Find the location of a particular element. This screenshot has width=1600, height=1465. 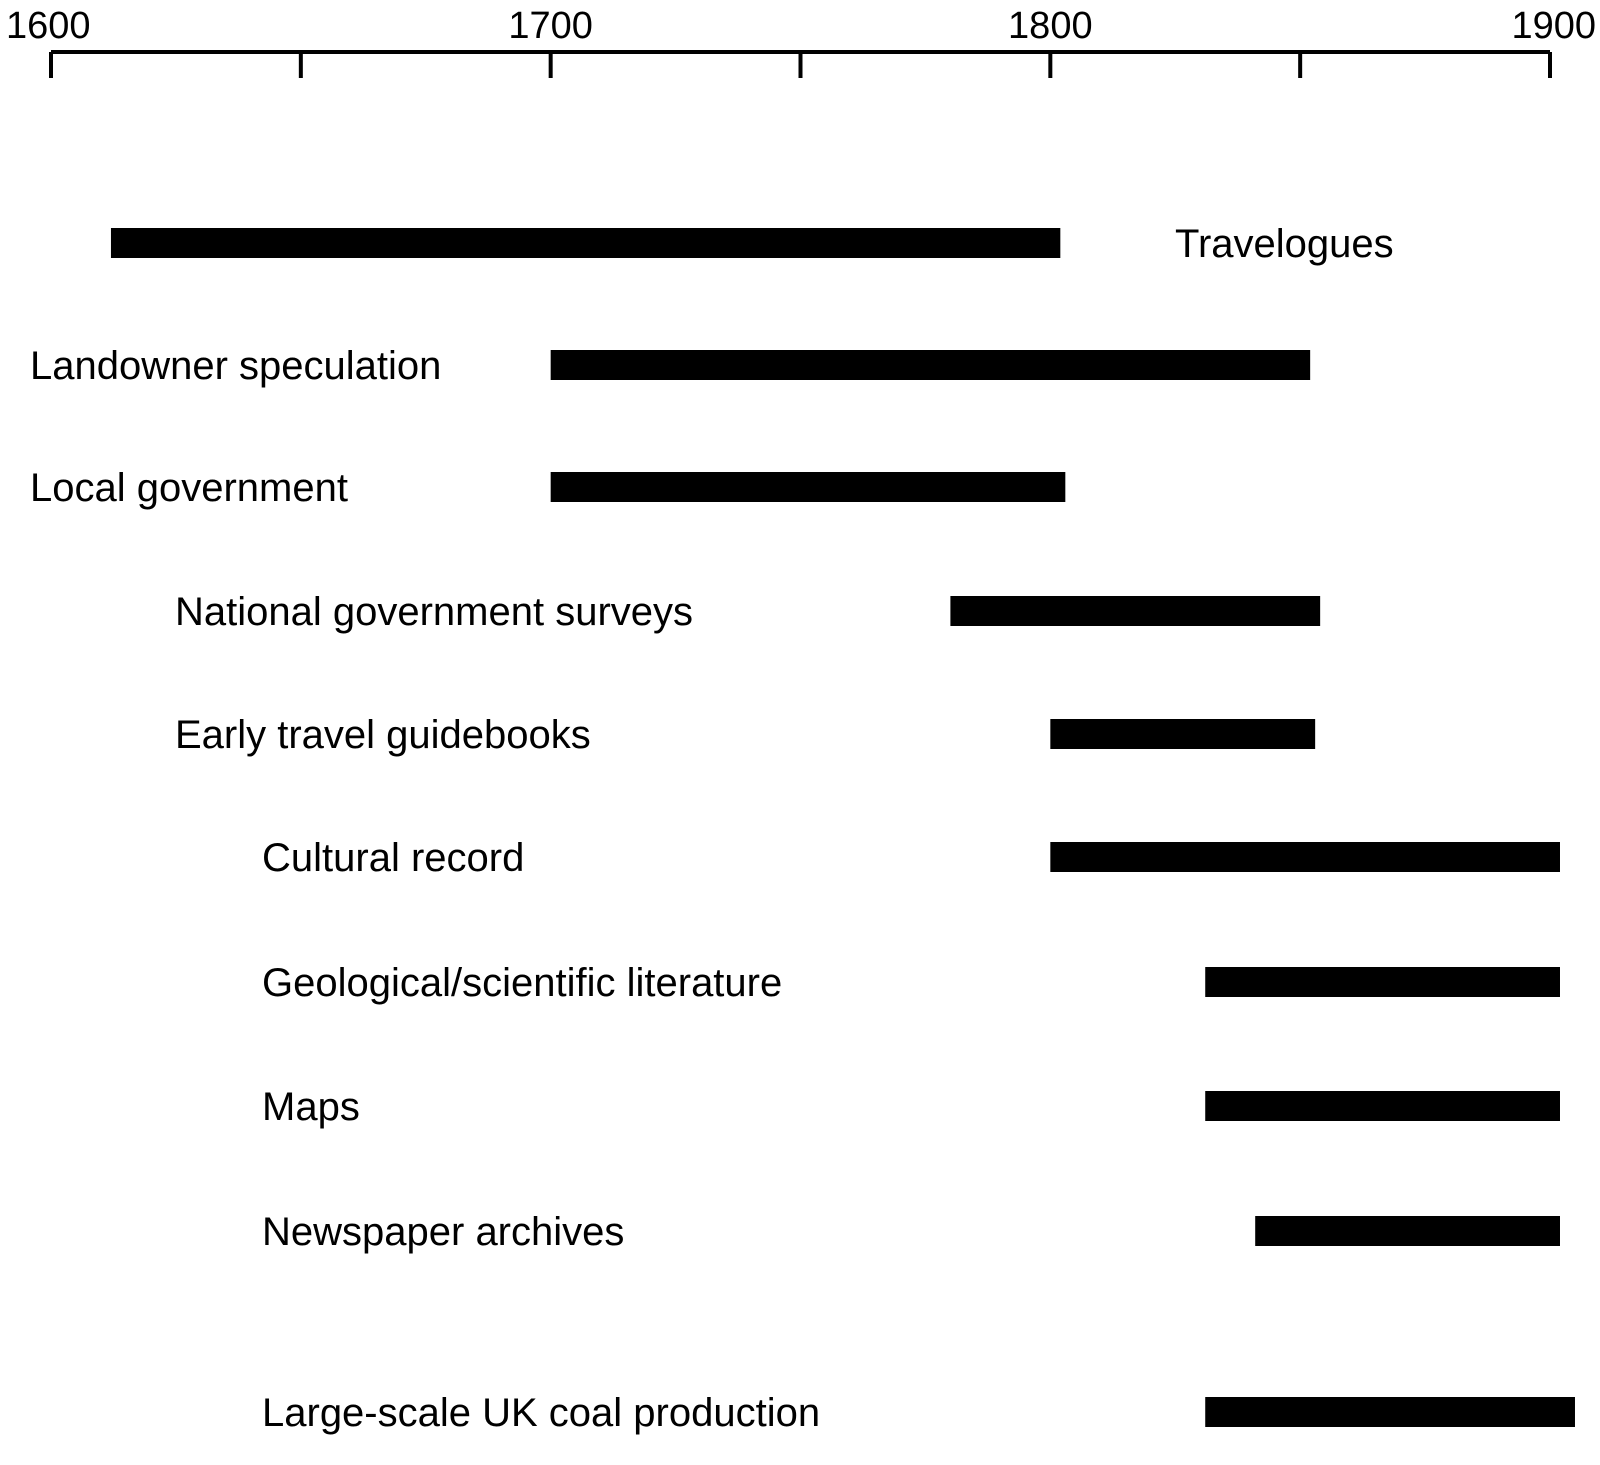

bar-label: Travelogues is located at coordinates (1284, 244).